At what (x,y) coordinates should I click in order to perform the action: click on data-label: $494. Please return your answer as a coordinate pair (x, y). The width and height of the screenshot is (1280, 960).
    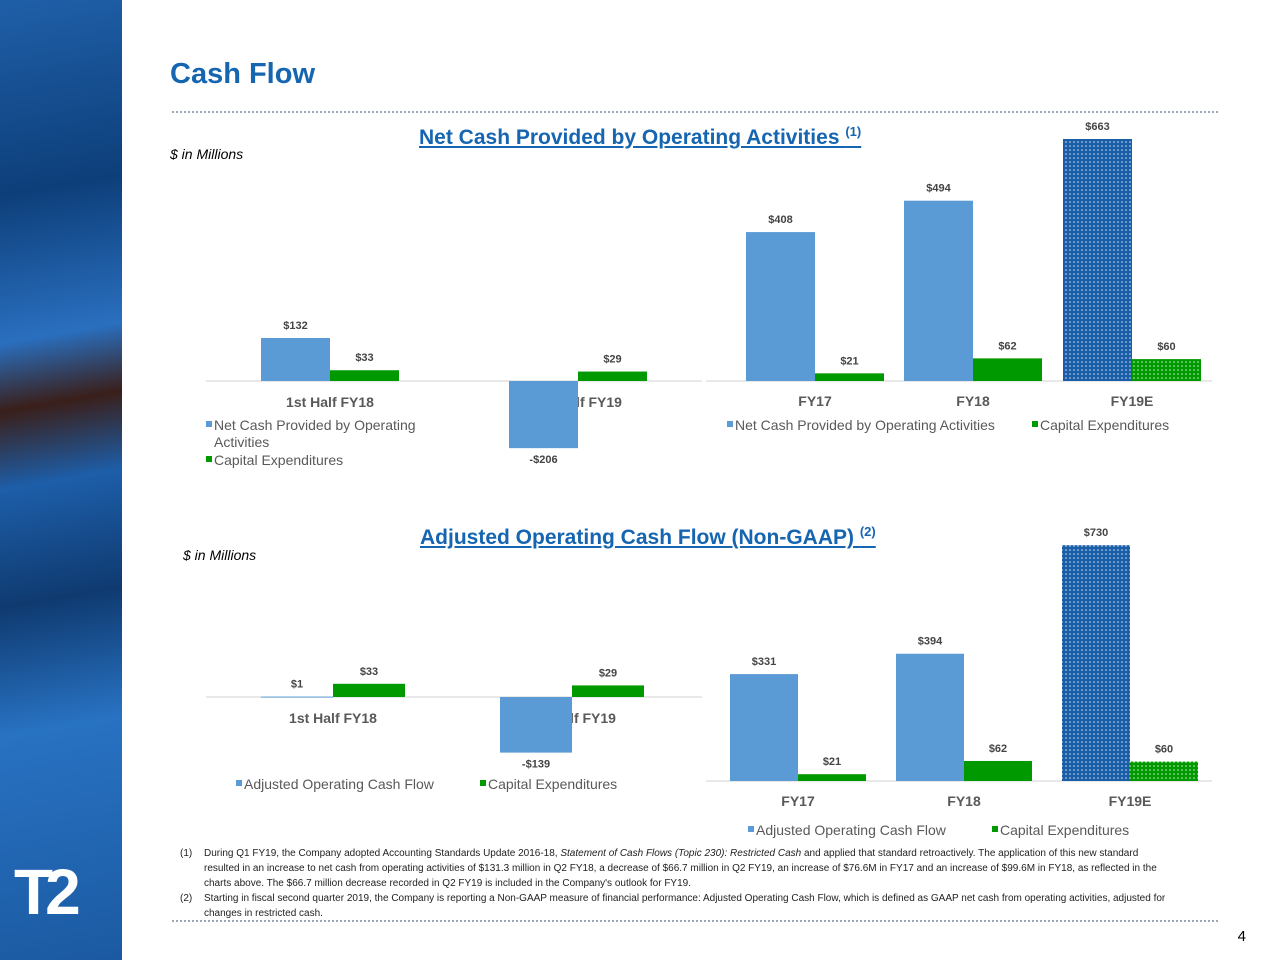
    Looking at the image, I should click on (938, 189).